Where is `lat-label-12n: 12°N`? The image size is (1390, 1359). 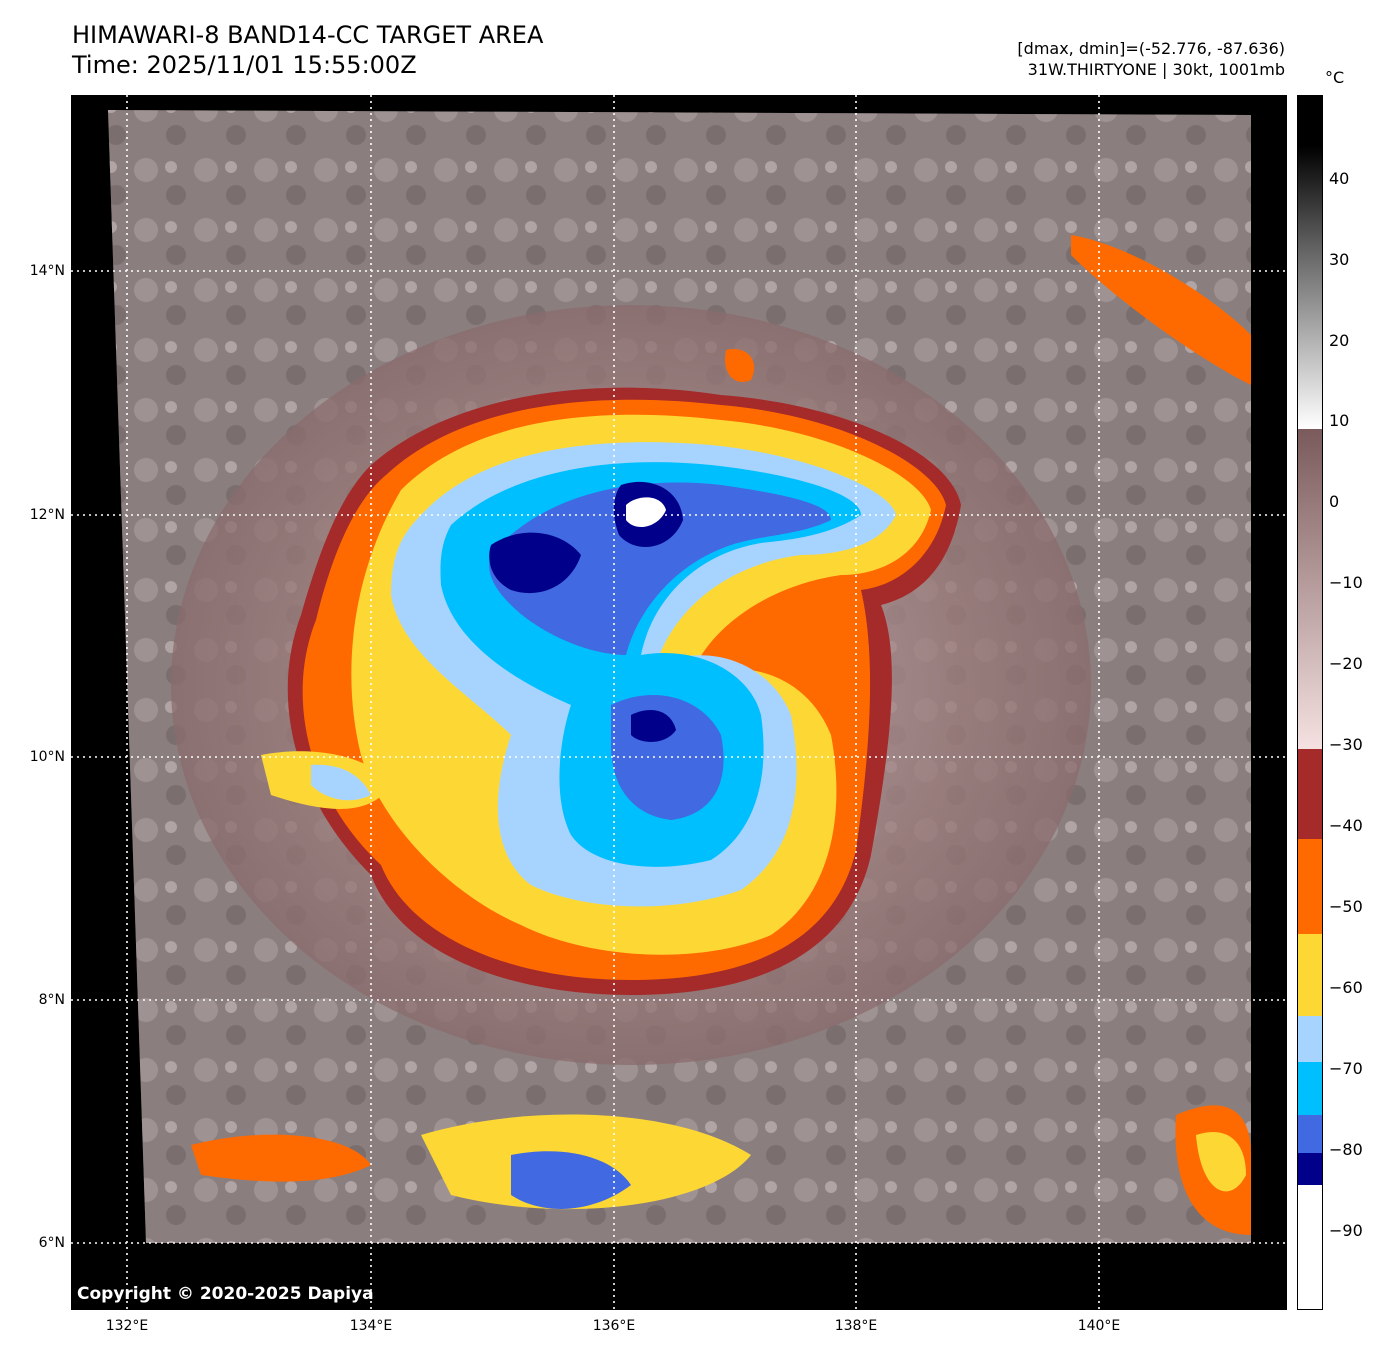
lat-label-12n: 12°N is located at coordinates (47, 515).